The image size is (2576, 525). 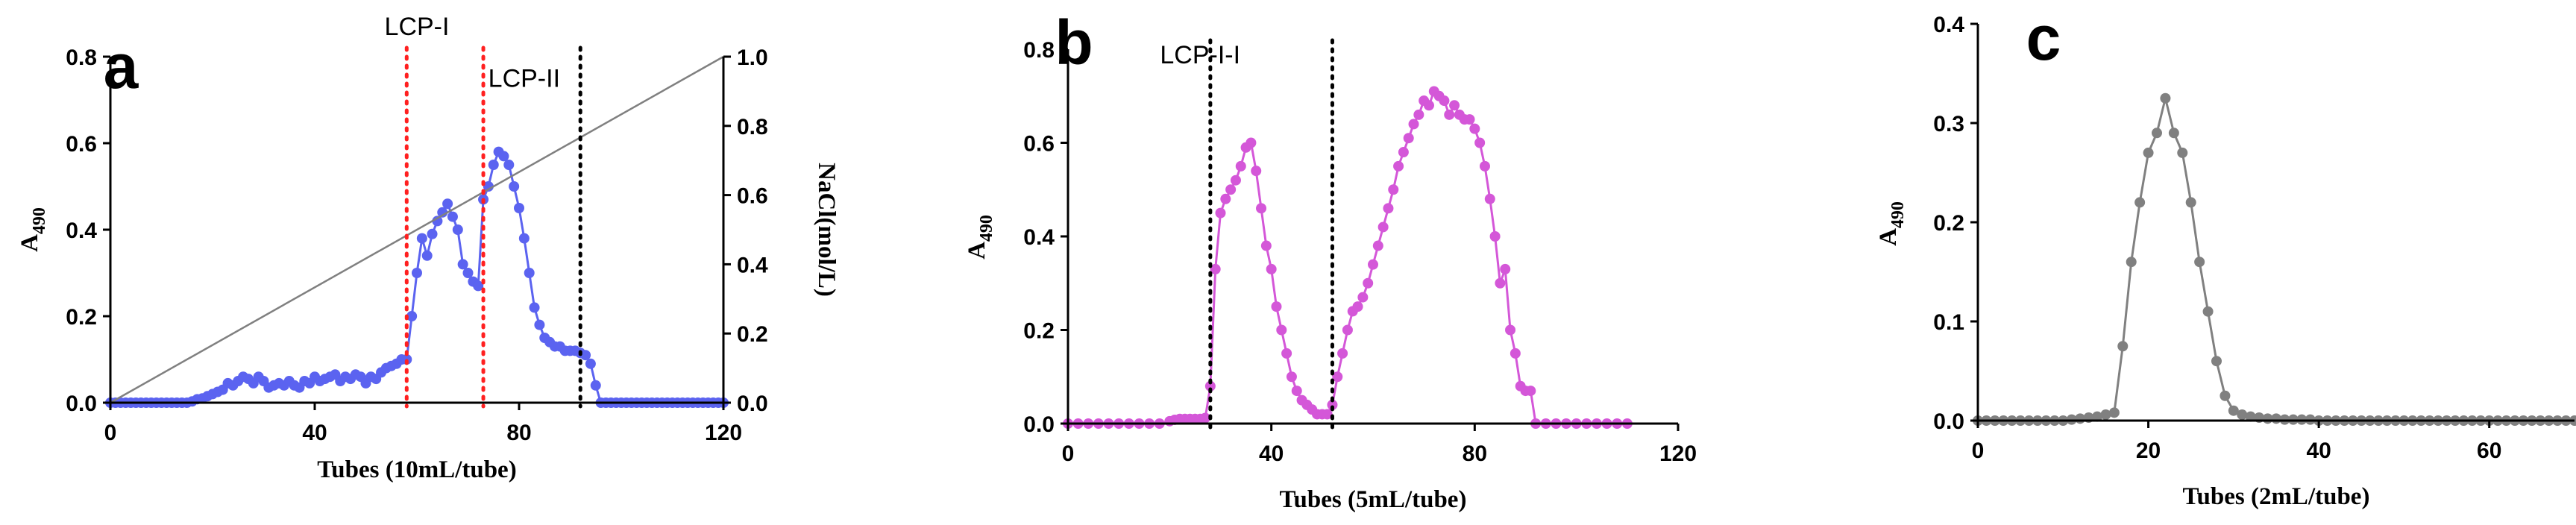 I want to click on series-line-a490, so click(x=2277, y=260).